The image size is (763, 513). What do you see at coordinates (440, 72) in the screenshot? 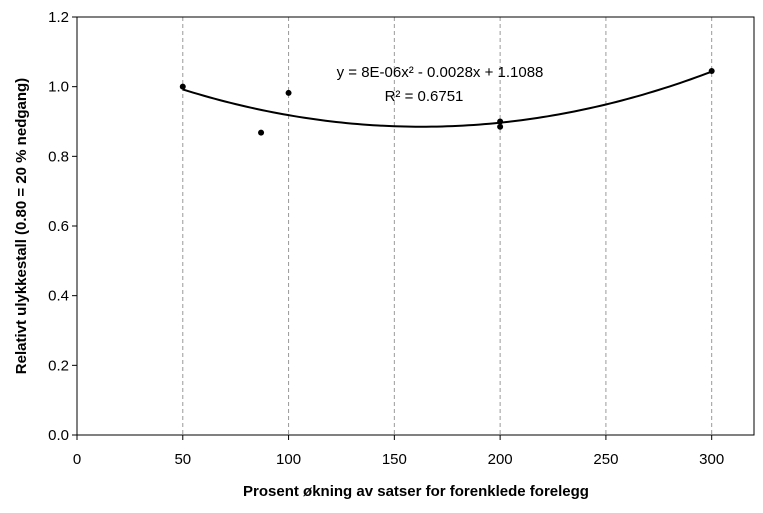
I see `trendline-equation: y = 8E-06x² - 0.0028x + 1.1088` at bounding box center [440, 72].